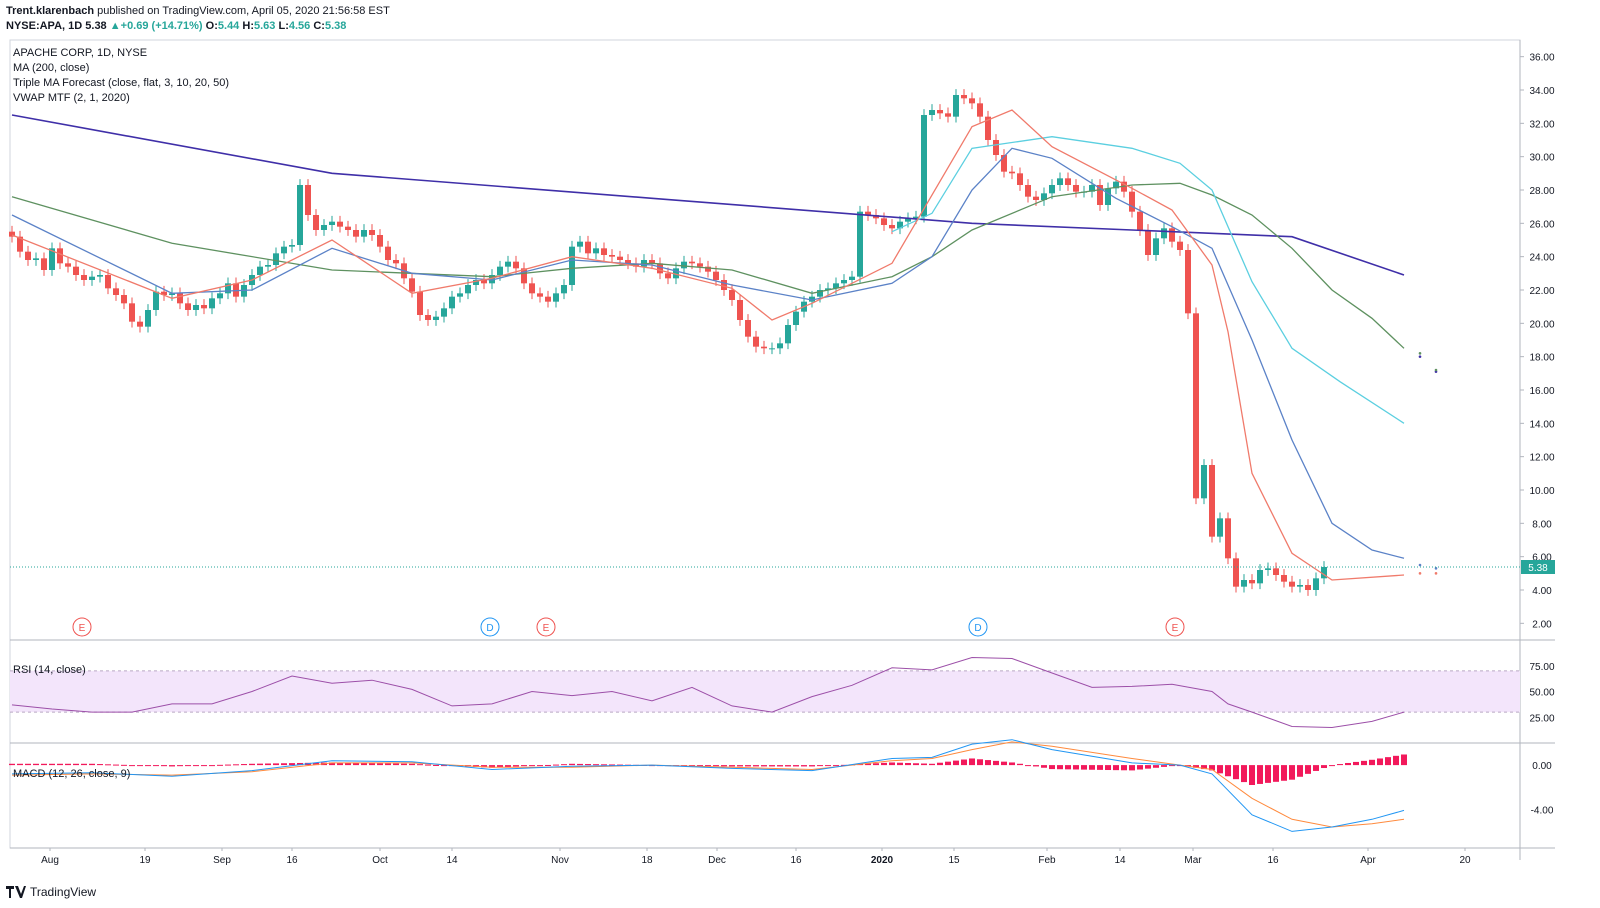  I want to click on price-tick-label: 34.00, so click(1541, 91).